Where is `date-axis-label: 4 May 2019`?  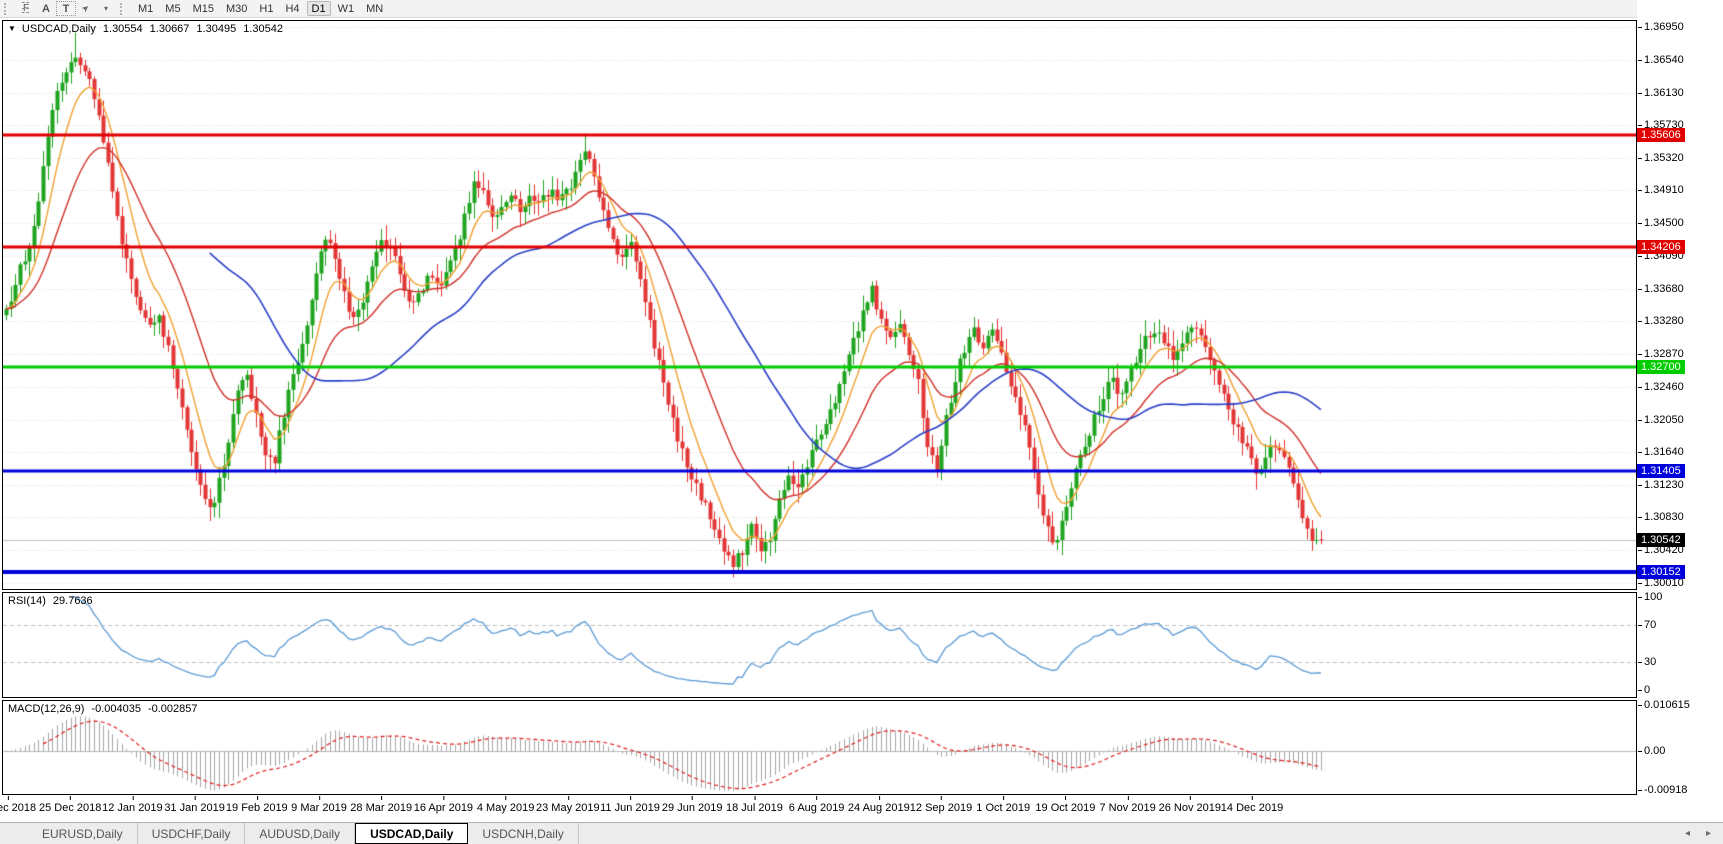
date-axis-label: 4 May 2019 is located at coordinates (505, 805).